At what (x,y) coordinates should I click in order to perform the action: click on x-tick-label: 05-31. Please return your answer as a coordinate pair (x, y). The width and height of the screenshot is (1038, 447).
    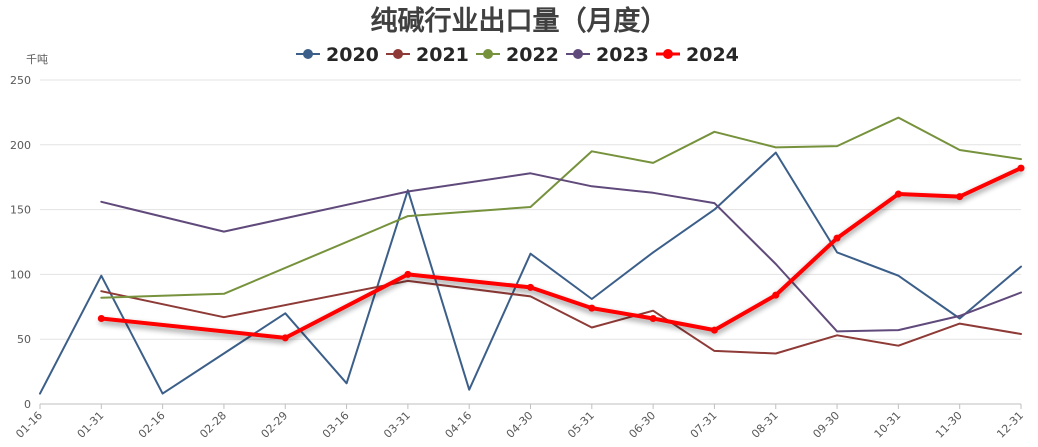
    Looking at the image, I should click on (581, 425).